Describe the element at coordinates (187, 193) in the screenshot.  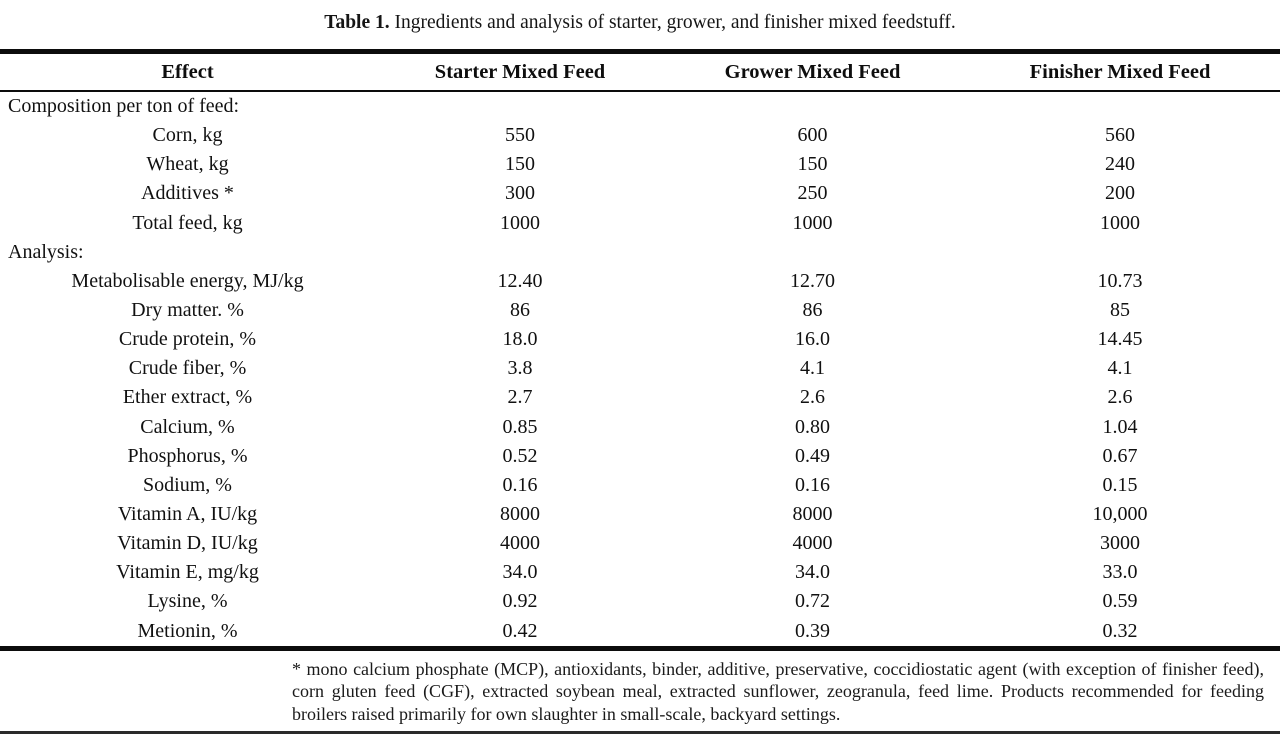
I see `row-label: Additives *` at that location.